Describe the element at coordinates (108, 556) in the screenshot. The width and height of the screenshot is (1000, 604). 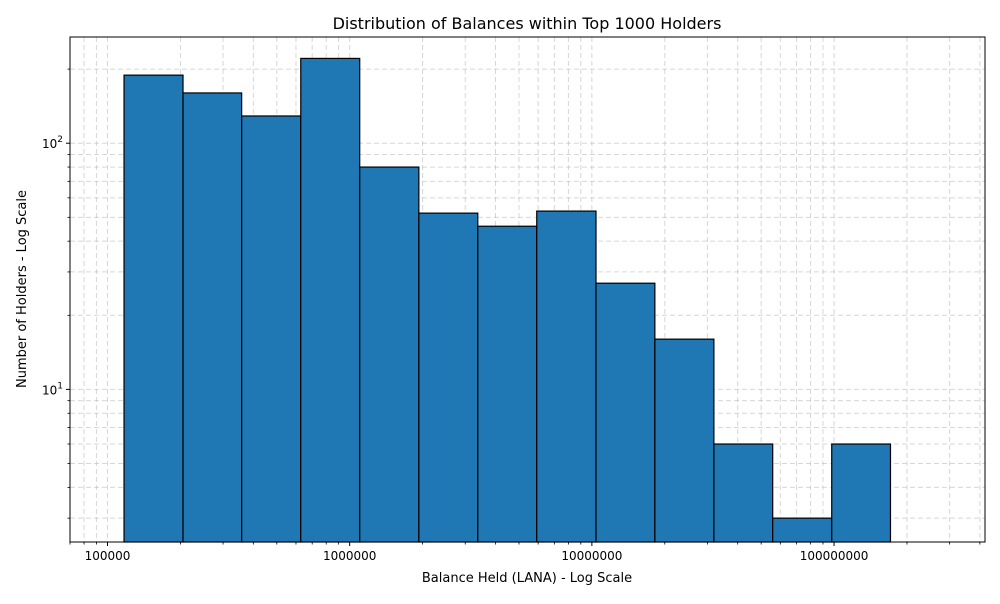
I see `x-tick-label: 100000` at that location.